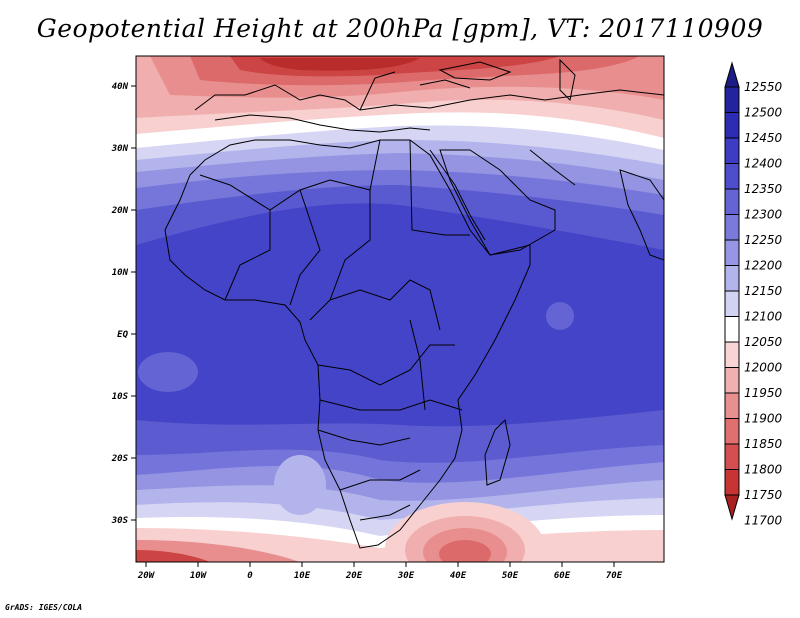 The image size is (800, 618). Describe the element at coordinates (763, 240) in the screenshot. I see `colorbar-label: 12250` at that location.